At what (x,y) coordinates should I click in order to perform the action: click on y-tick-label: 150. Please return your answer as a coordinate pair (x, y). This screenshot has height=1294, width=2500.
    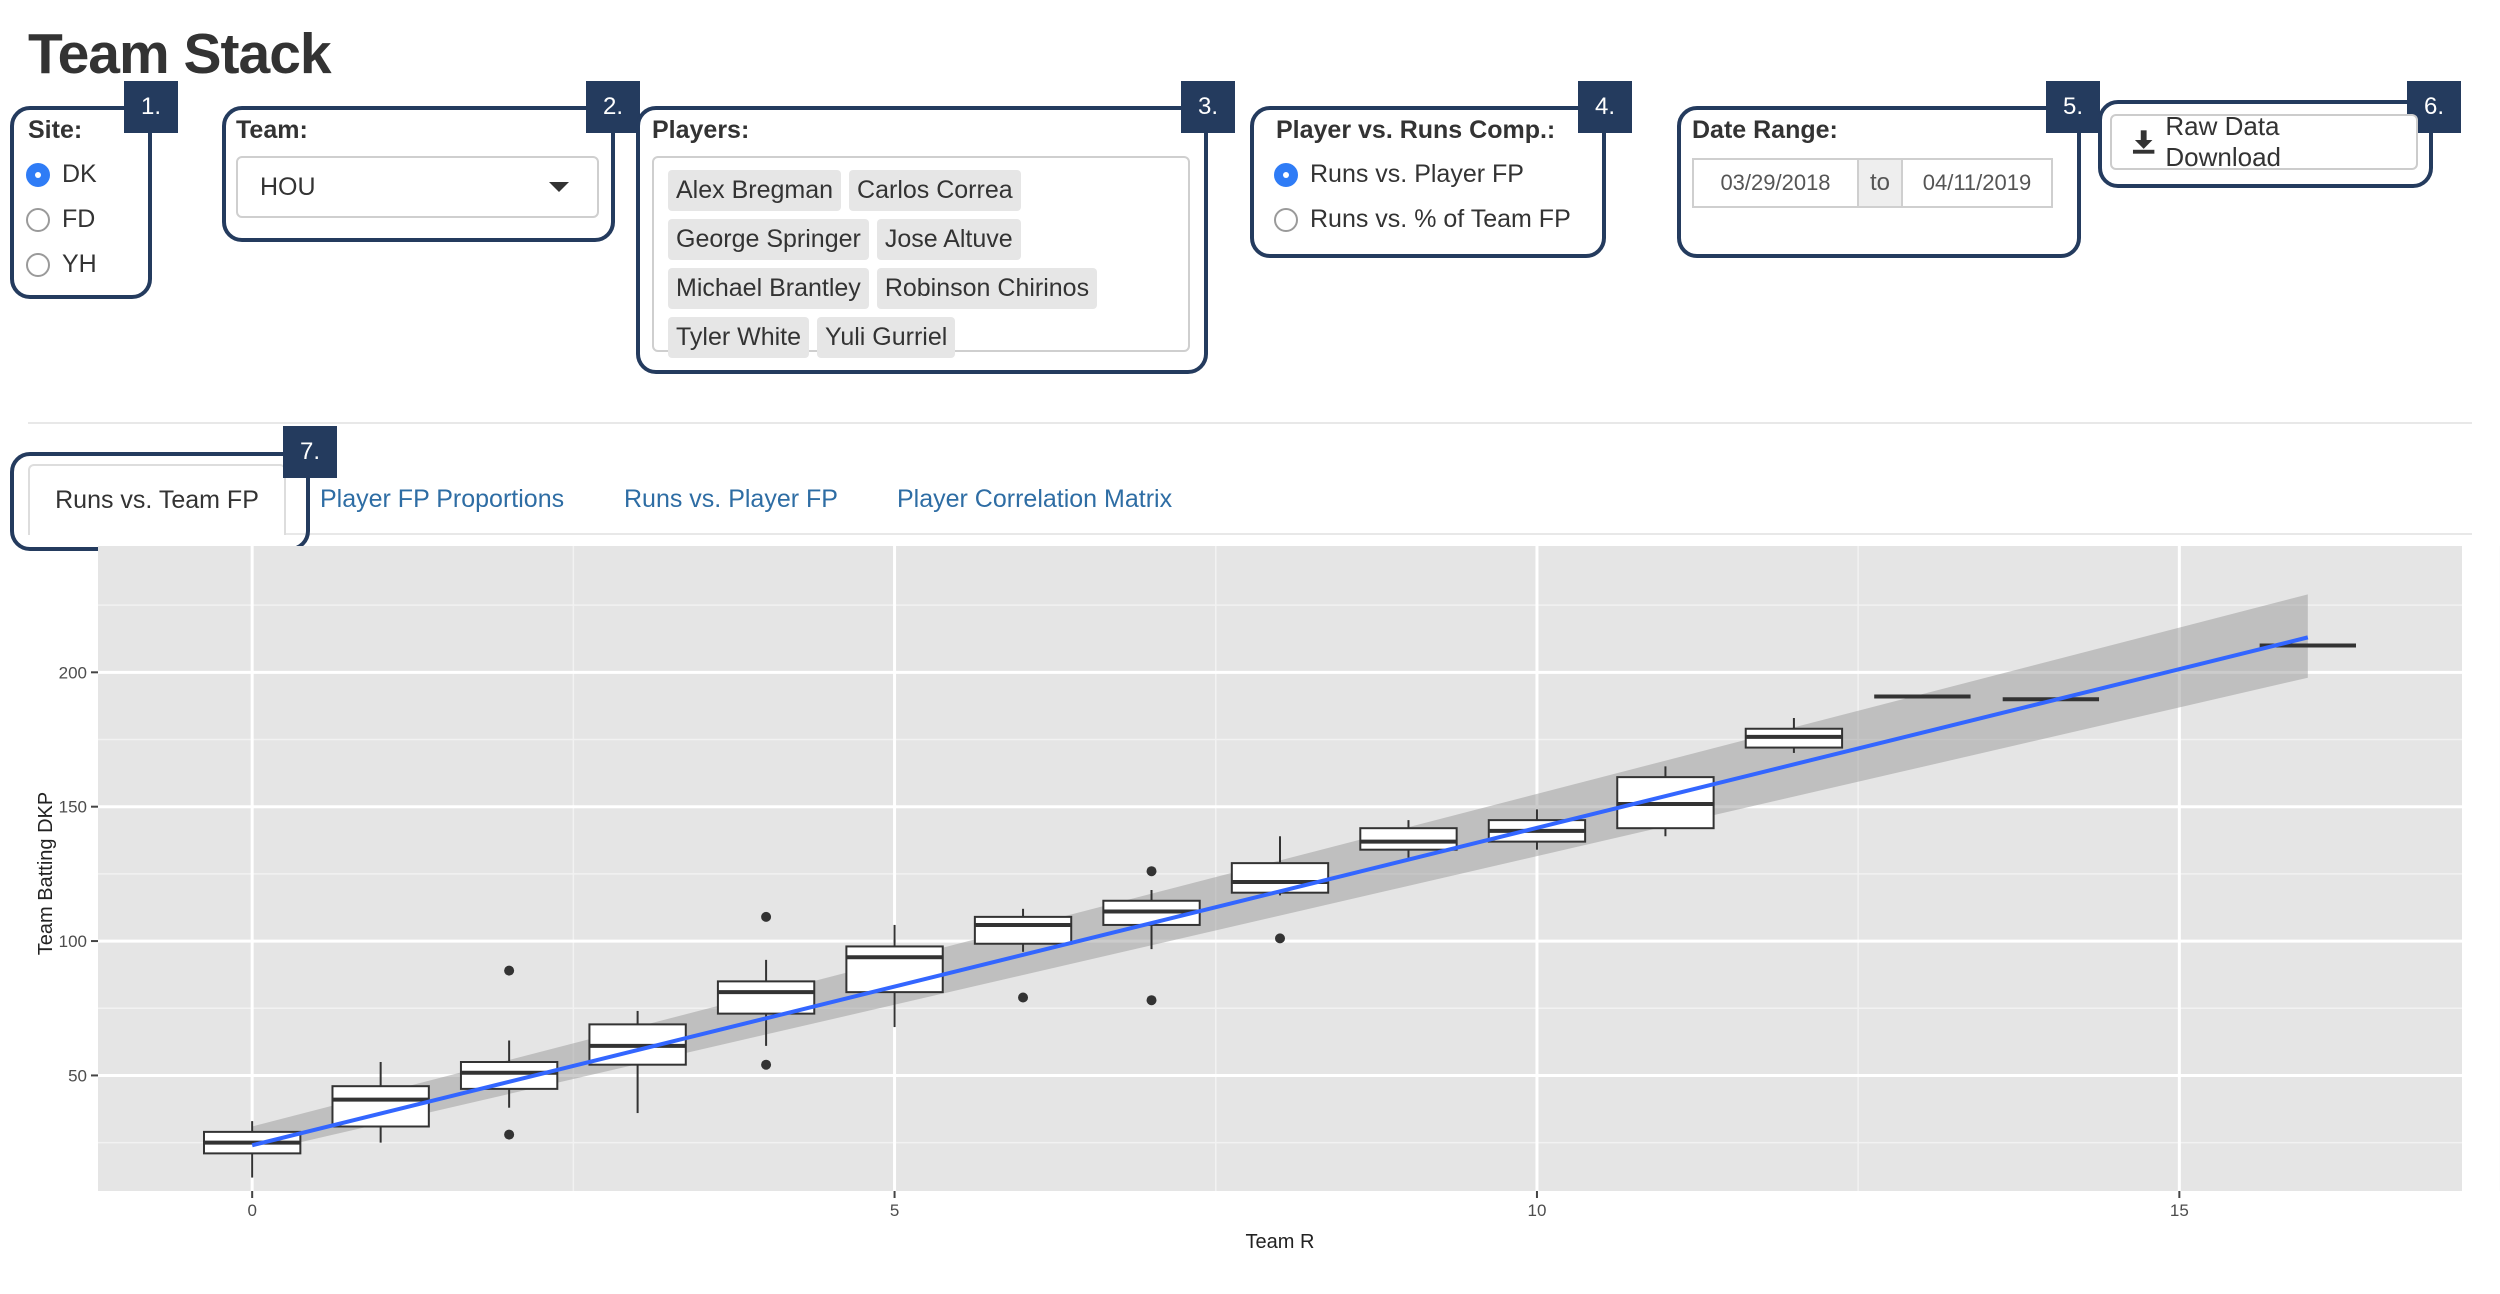
    Looking at the image, I should click on (73, 807).